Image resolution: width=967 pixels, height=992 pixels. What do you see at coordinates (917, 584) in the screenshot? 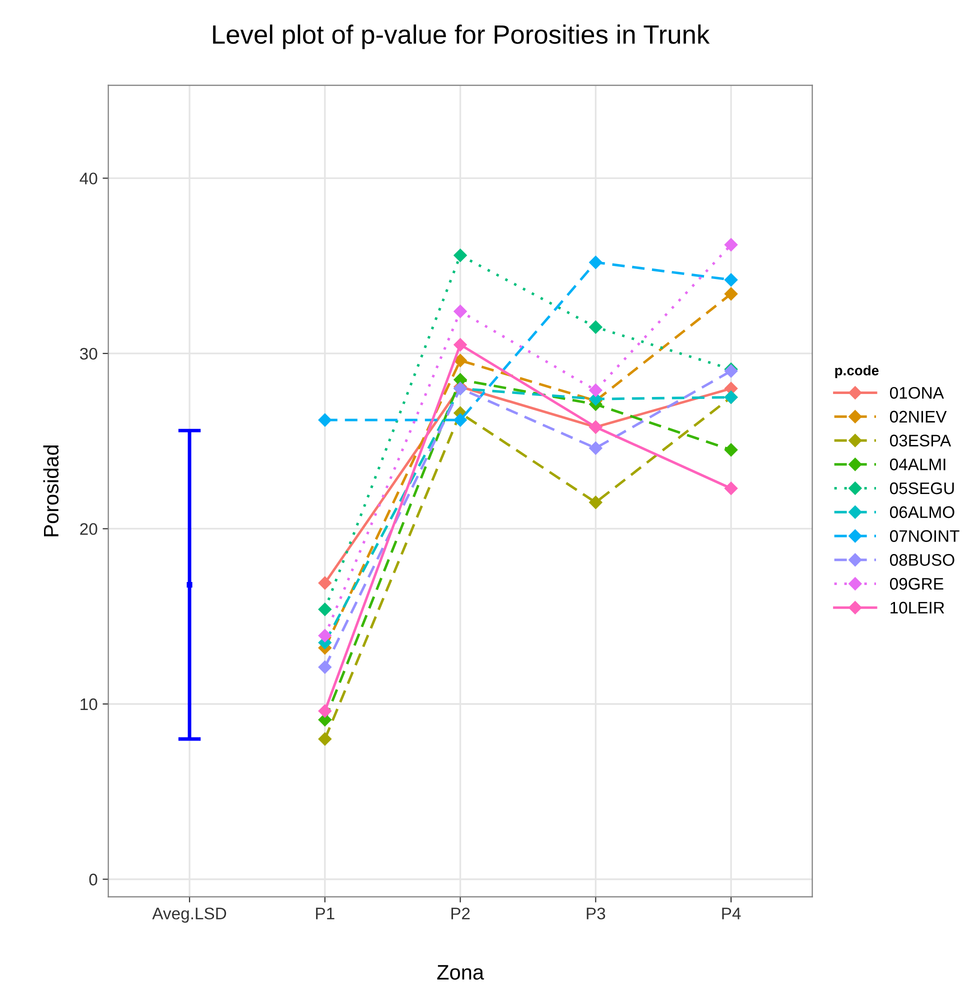
I see `legend-label: 09GRE` at bounding box center [917, 584].